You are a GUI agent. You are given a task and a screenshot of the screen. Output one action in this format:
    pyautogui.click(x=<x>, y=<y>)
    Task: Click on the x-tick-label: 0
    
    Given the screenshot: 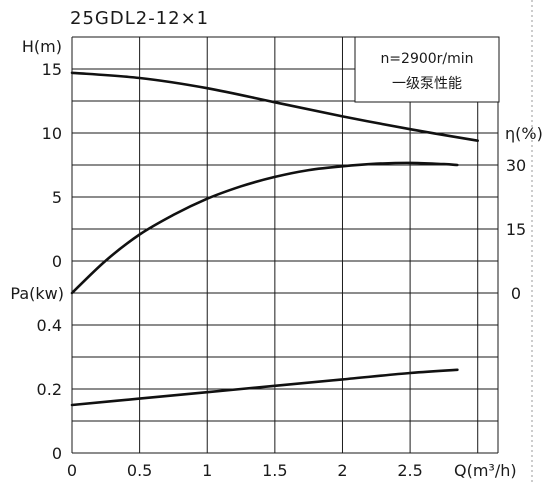 What is the action you would take?
    pyautogui.click(x=72, y=470)
    